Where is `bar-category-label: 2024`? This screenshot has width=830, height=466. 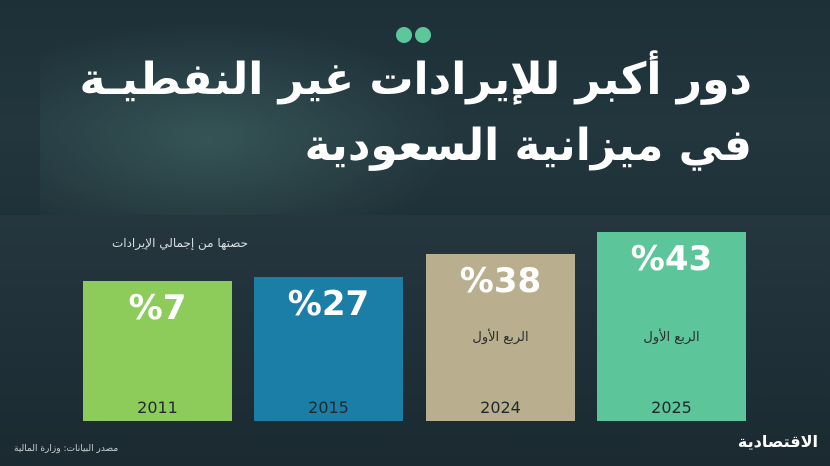
bar-category-label: 2024 is located at coordinates (500, 407).